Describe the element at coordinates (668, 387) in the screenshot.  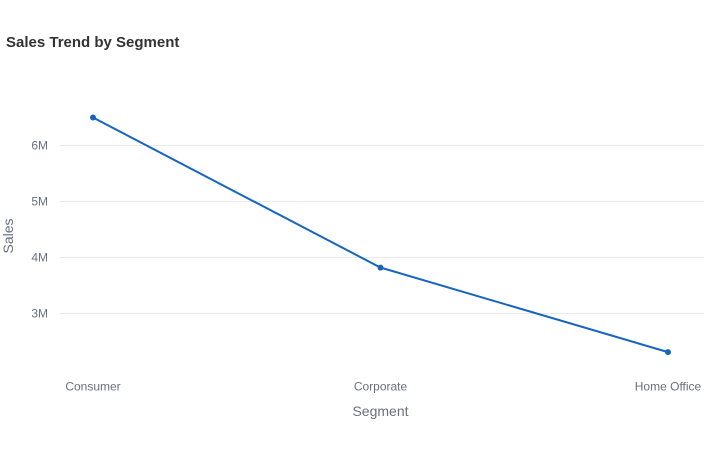
I see `x-tick-label: Home Office` at that location.